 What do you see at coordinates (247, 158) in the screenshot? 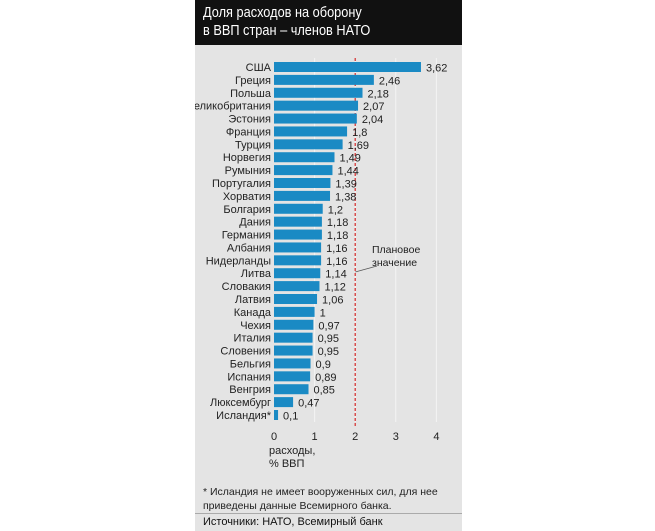
I see `category-label: Норвегия` at bounding box center [247, 158].